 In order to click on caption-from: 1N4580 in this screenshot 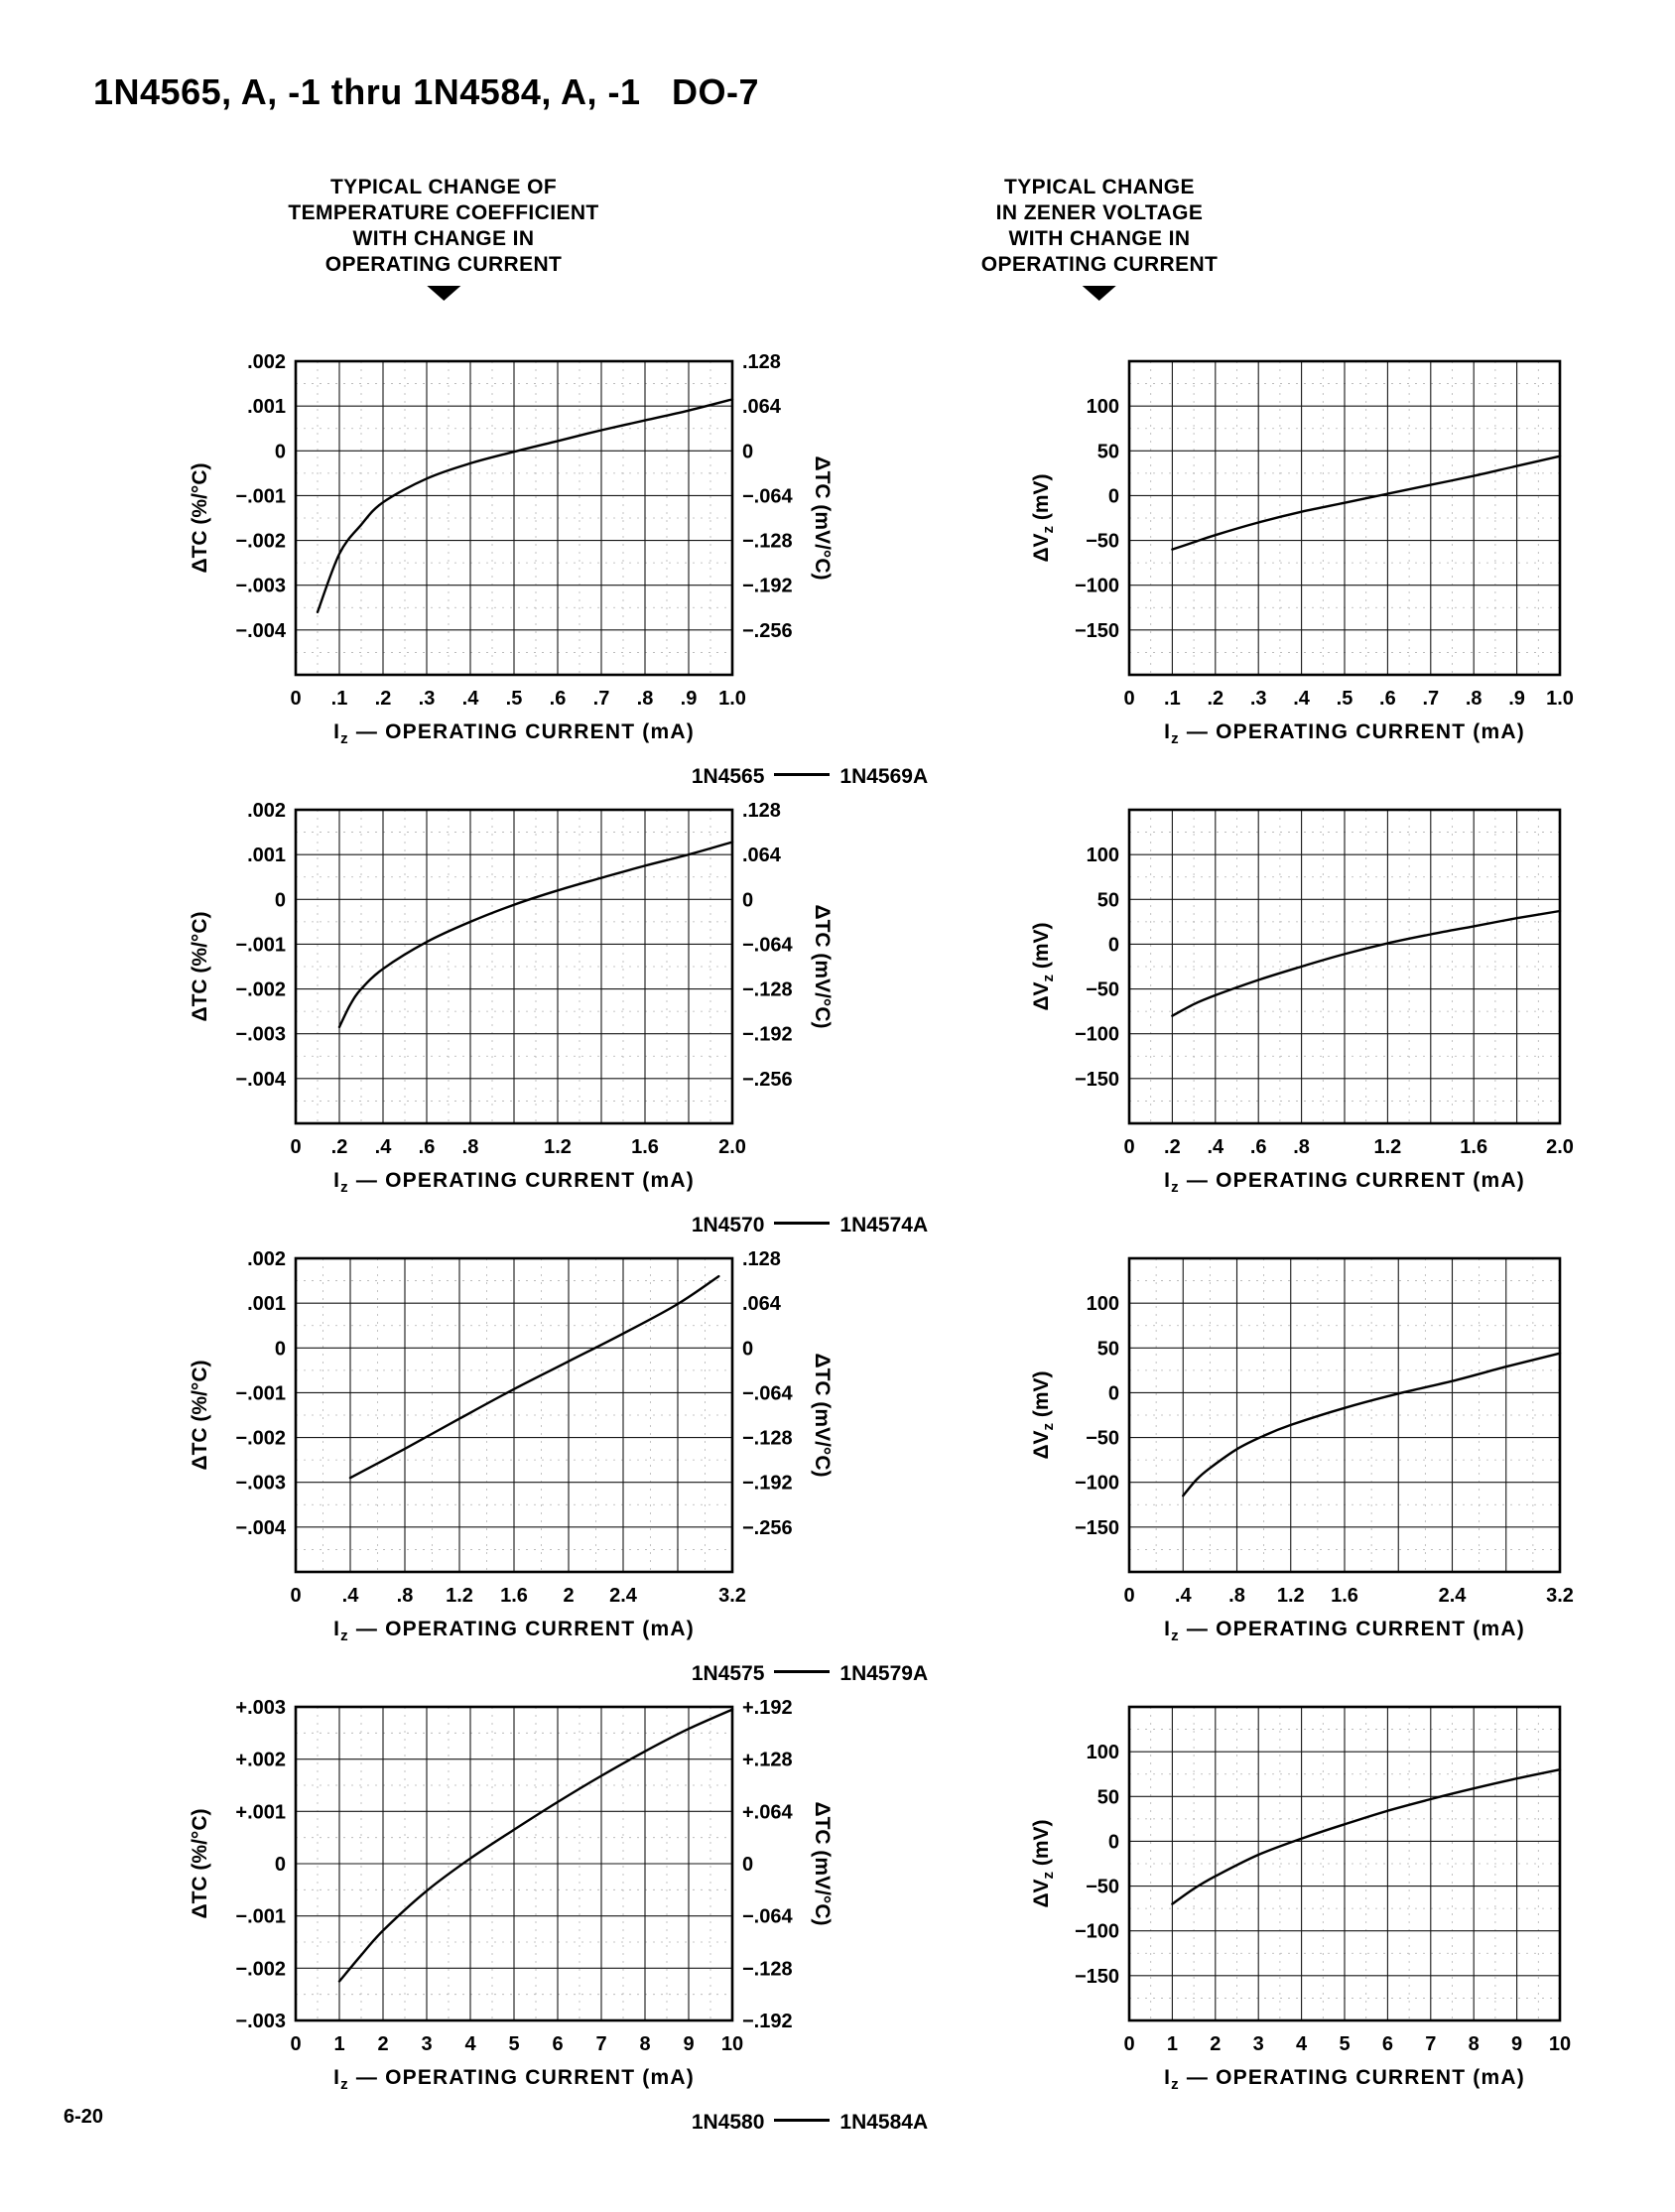, I will do `click(728, 2122)`.